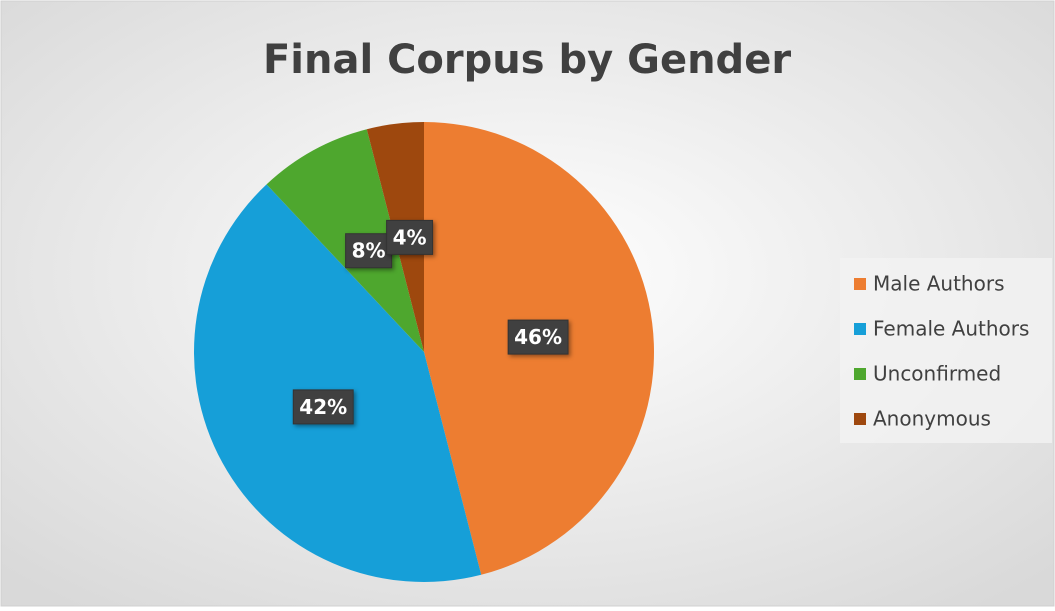 The width and height of the screenshot is (1055, 611). What do you see at coordinates (932, 419) in the screenshot?
I see `legend-label: Anonymous` at bounding box center [932, 419].